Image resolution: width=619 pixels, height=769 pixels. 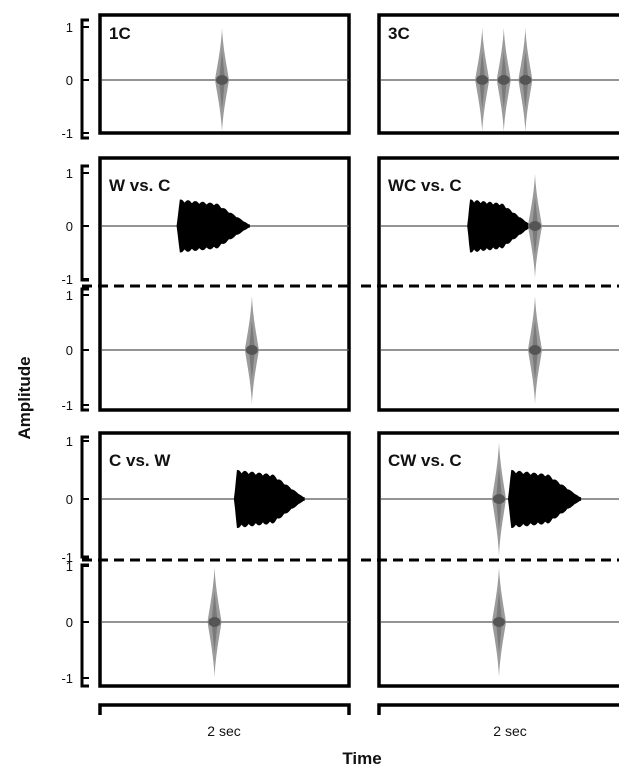 I want to click on scale-bar-label-right: 2 sec, so click(x=509, y=731).